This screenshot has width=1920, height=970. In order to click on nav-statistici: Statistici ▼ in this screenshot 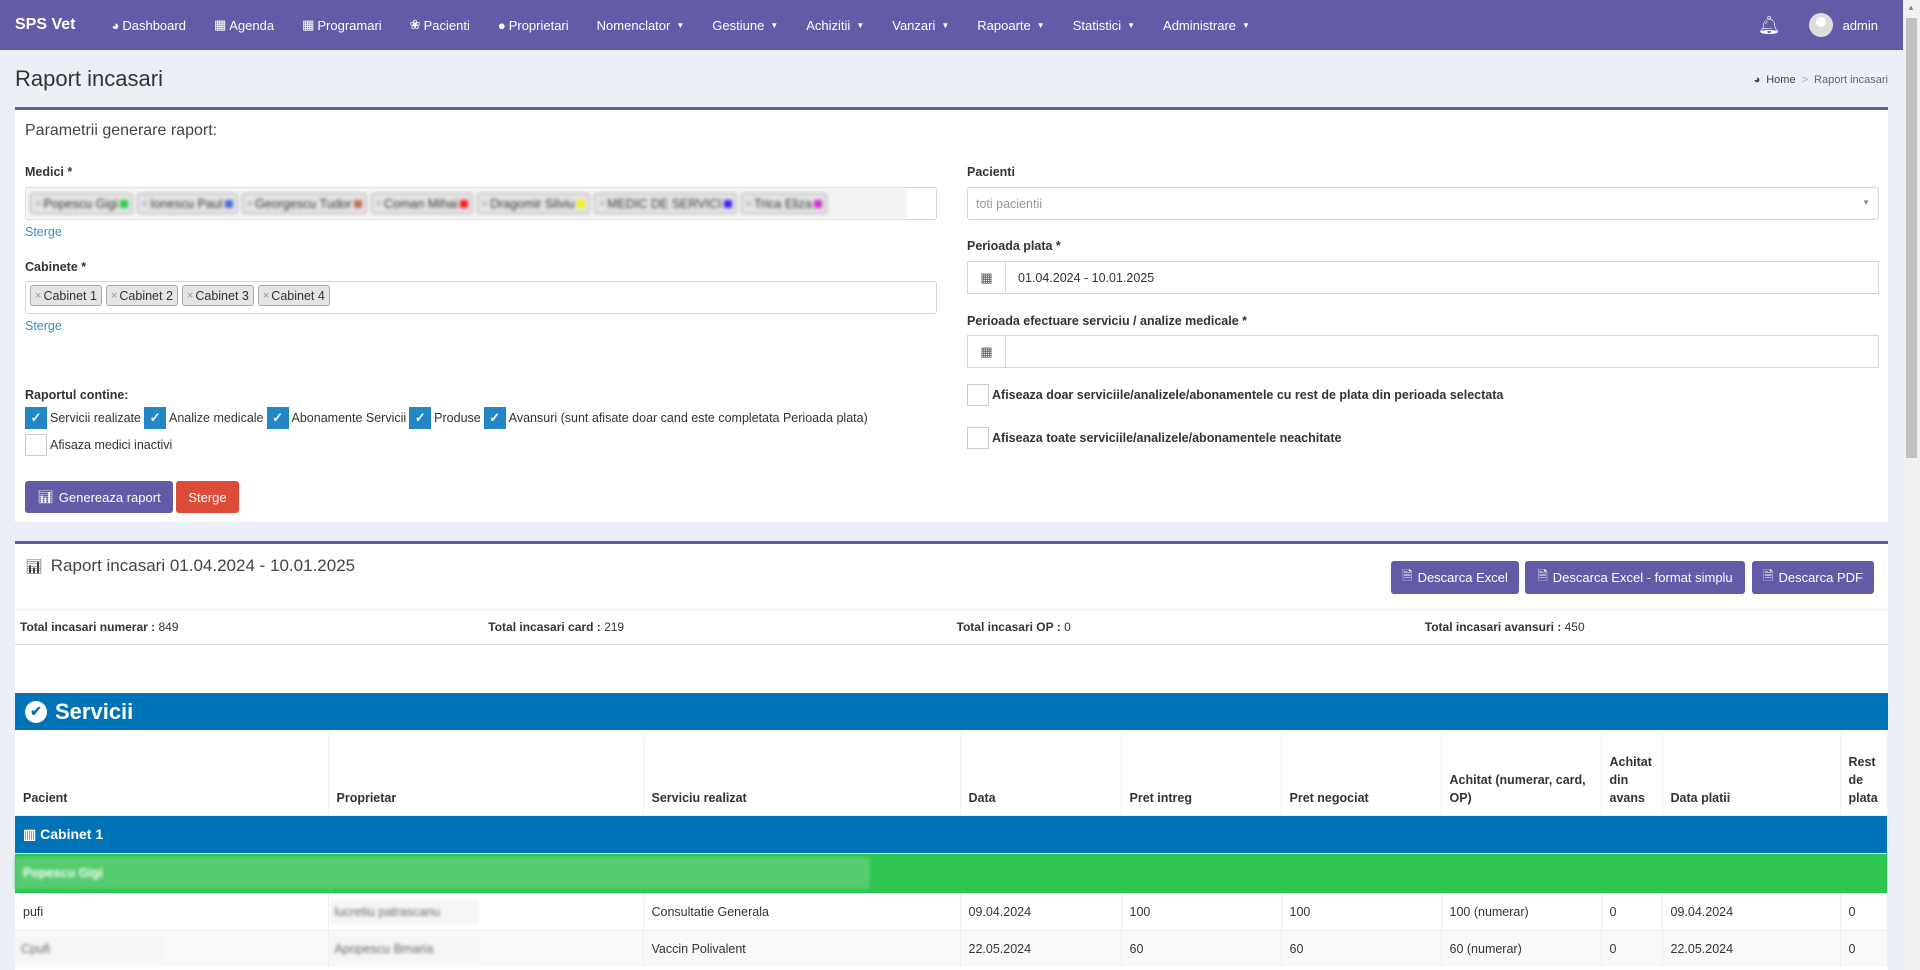, I will do `click(1104, 25)`.